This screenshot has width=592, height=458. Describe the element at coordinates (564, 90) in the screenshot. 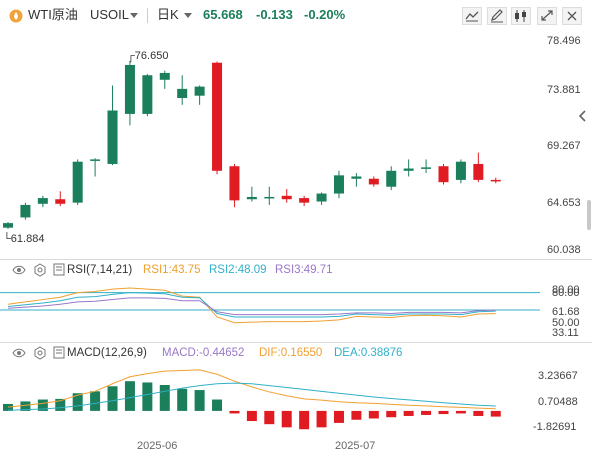

I see `price-axis-tick: 73.881` at that location.